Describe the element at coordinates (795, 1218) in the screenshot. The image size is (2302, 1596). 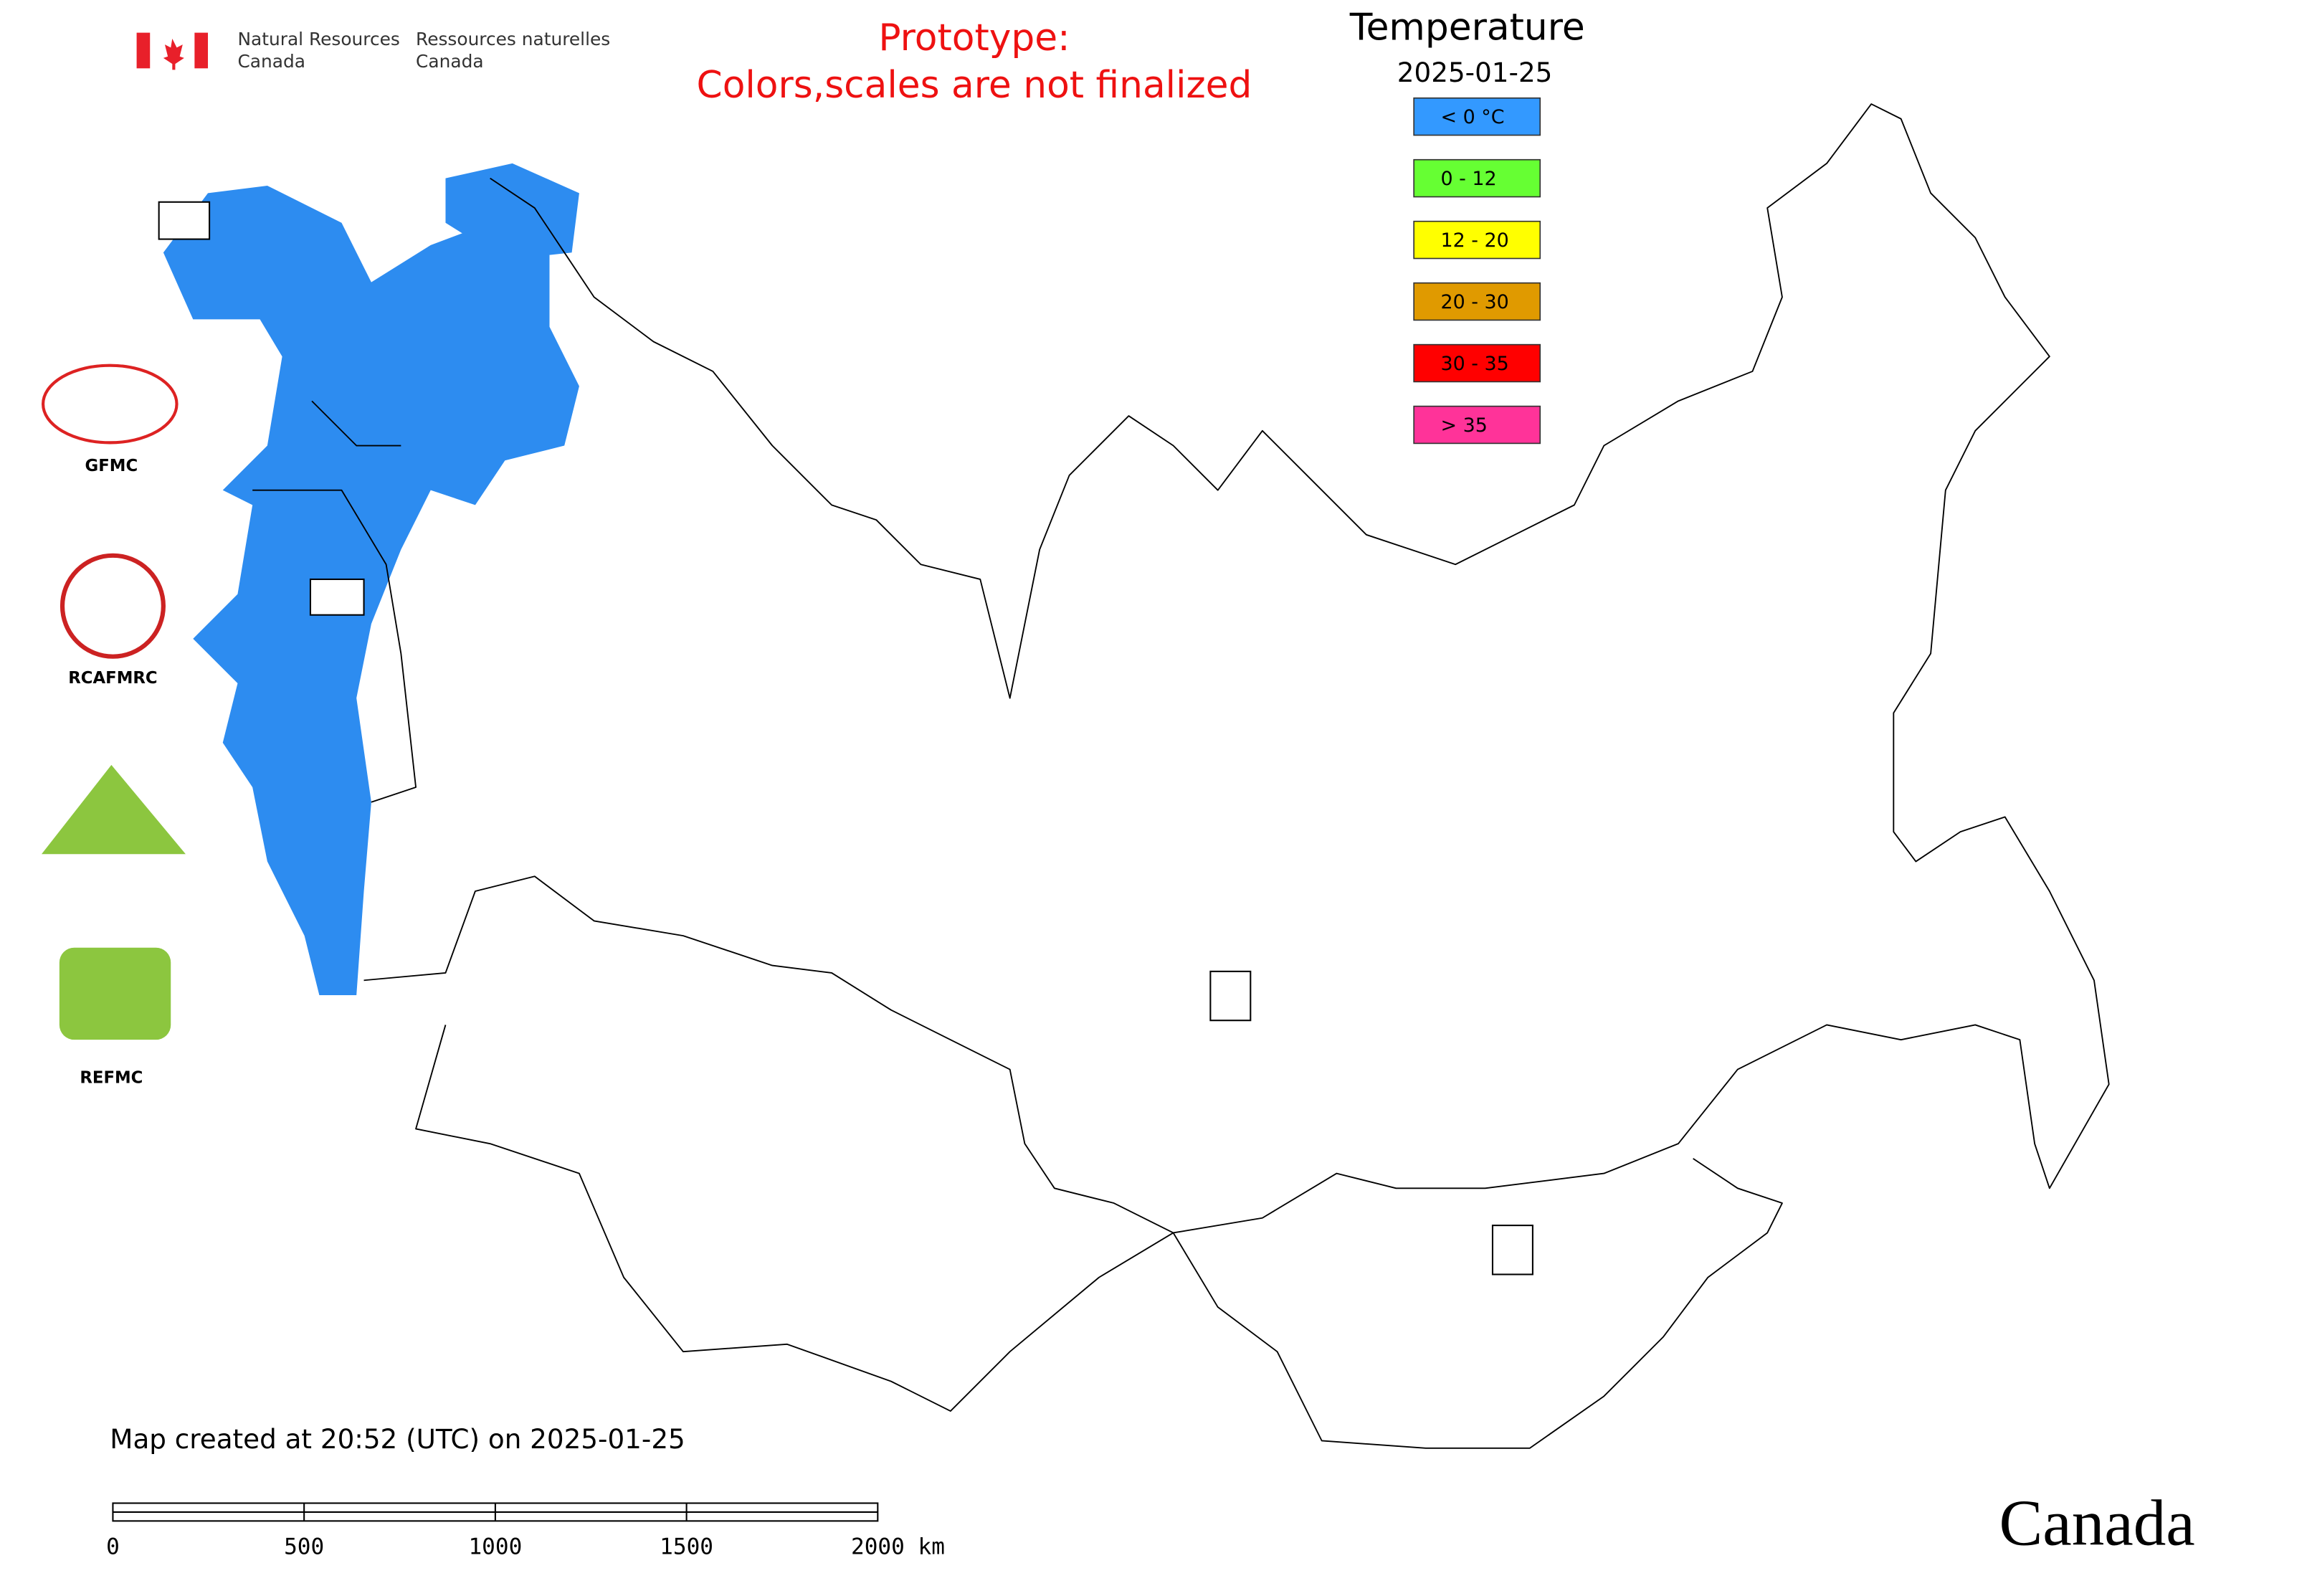
I see `kazakhstan-border` at that location.